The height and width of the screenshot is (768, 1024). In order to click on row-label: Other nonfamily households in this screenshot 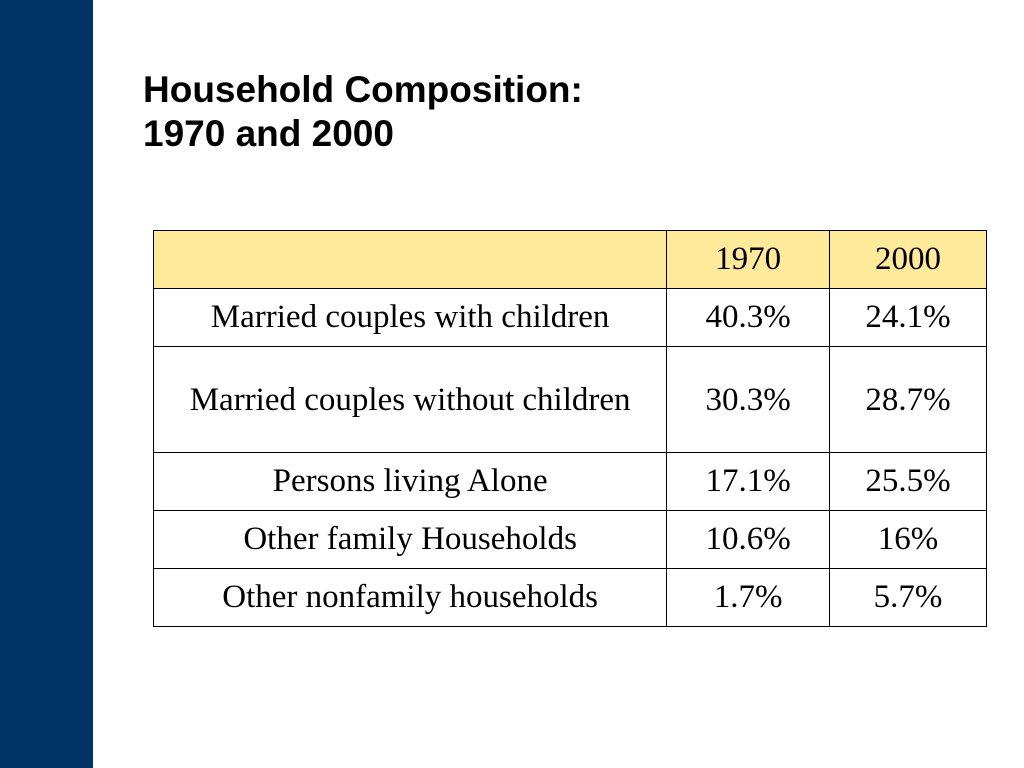, I will do `click(410, 597)`.